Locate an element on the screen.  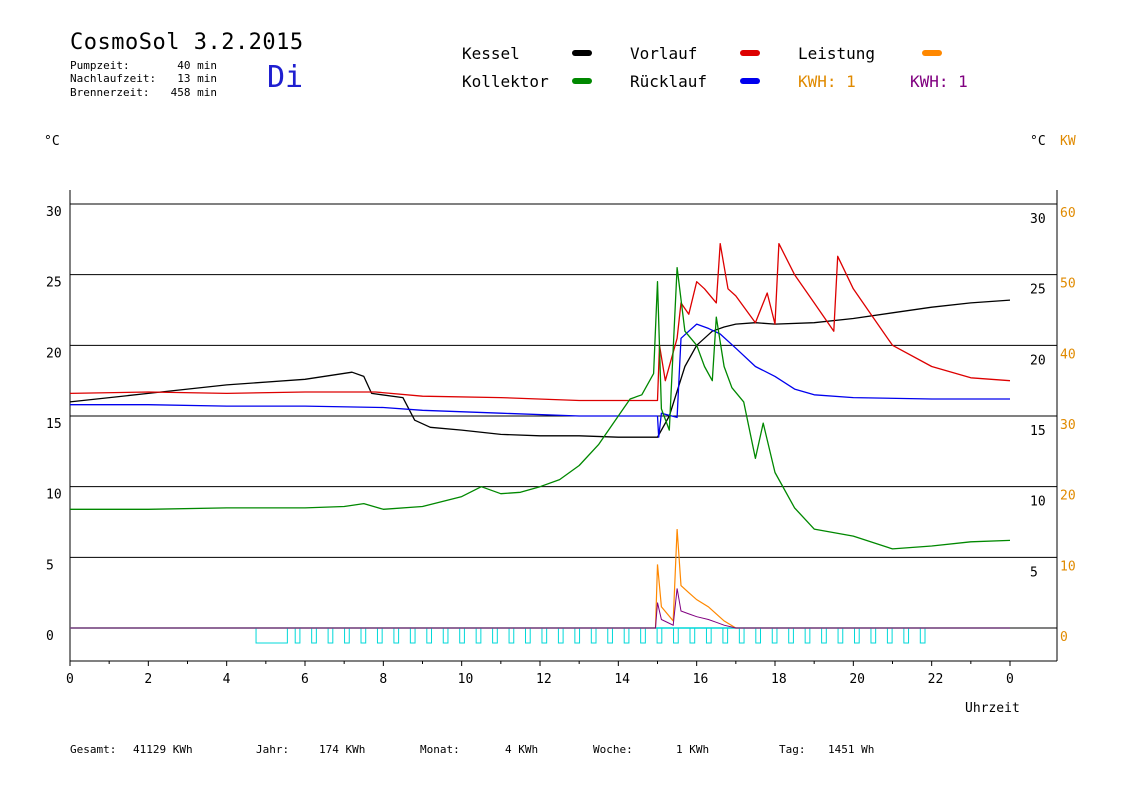
footer-jahr-value: 174 KWh is located at coordinates (342, 749).